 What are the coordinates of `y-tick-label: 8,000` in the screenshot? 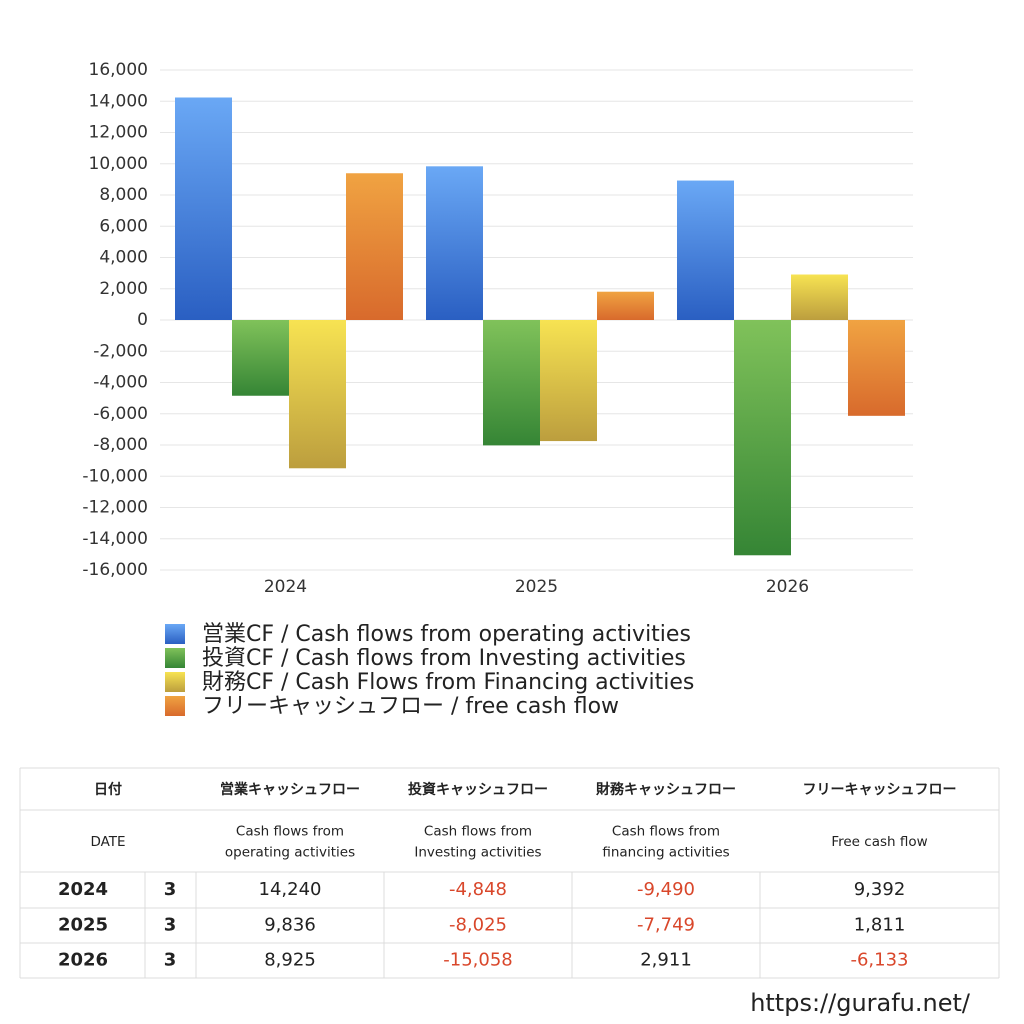 It's located at (123, 195).